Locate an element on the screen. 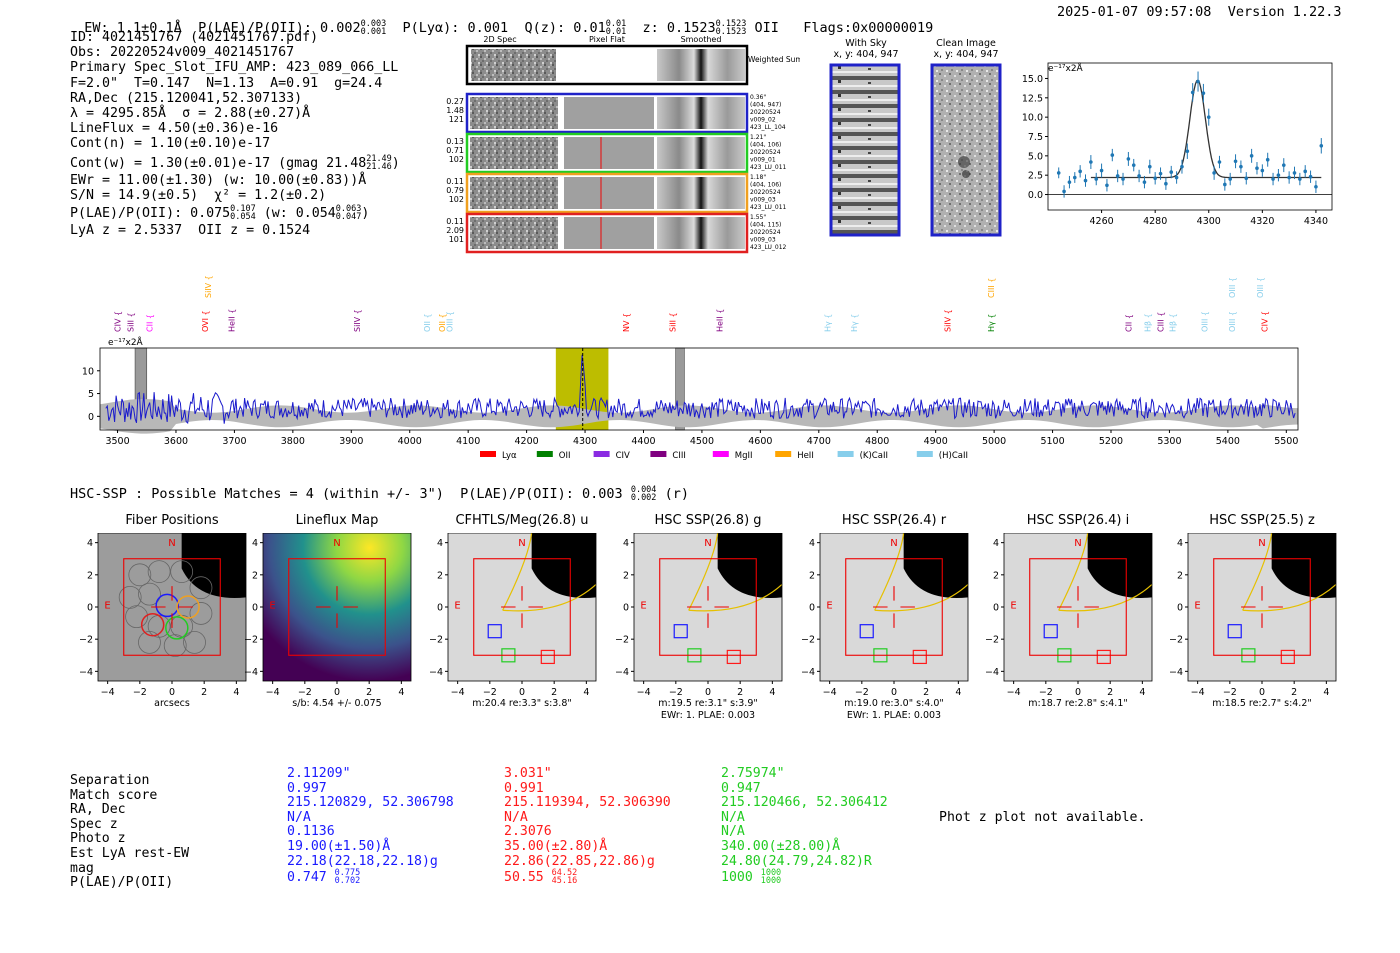 The image size is (1400, 953). imaging-panel: N E −4 −4 −2 −2 0 0 2 2 4 4 m:18.5 re:2.7" s:4.2" is located at coordinates (1253, 621).